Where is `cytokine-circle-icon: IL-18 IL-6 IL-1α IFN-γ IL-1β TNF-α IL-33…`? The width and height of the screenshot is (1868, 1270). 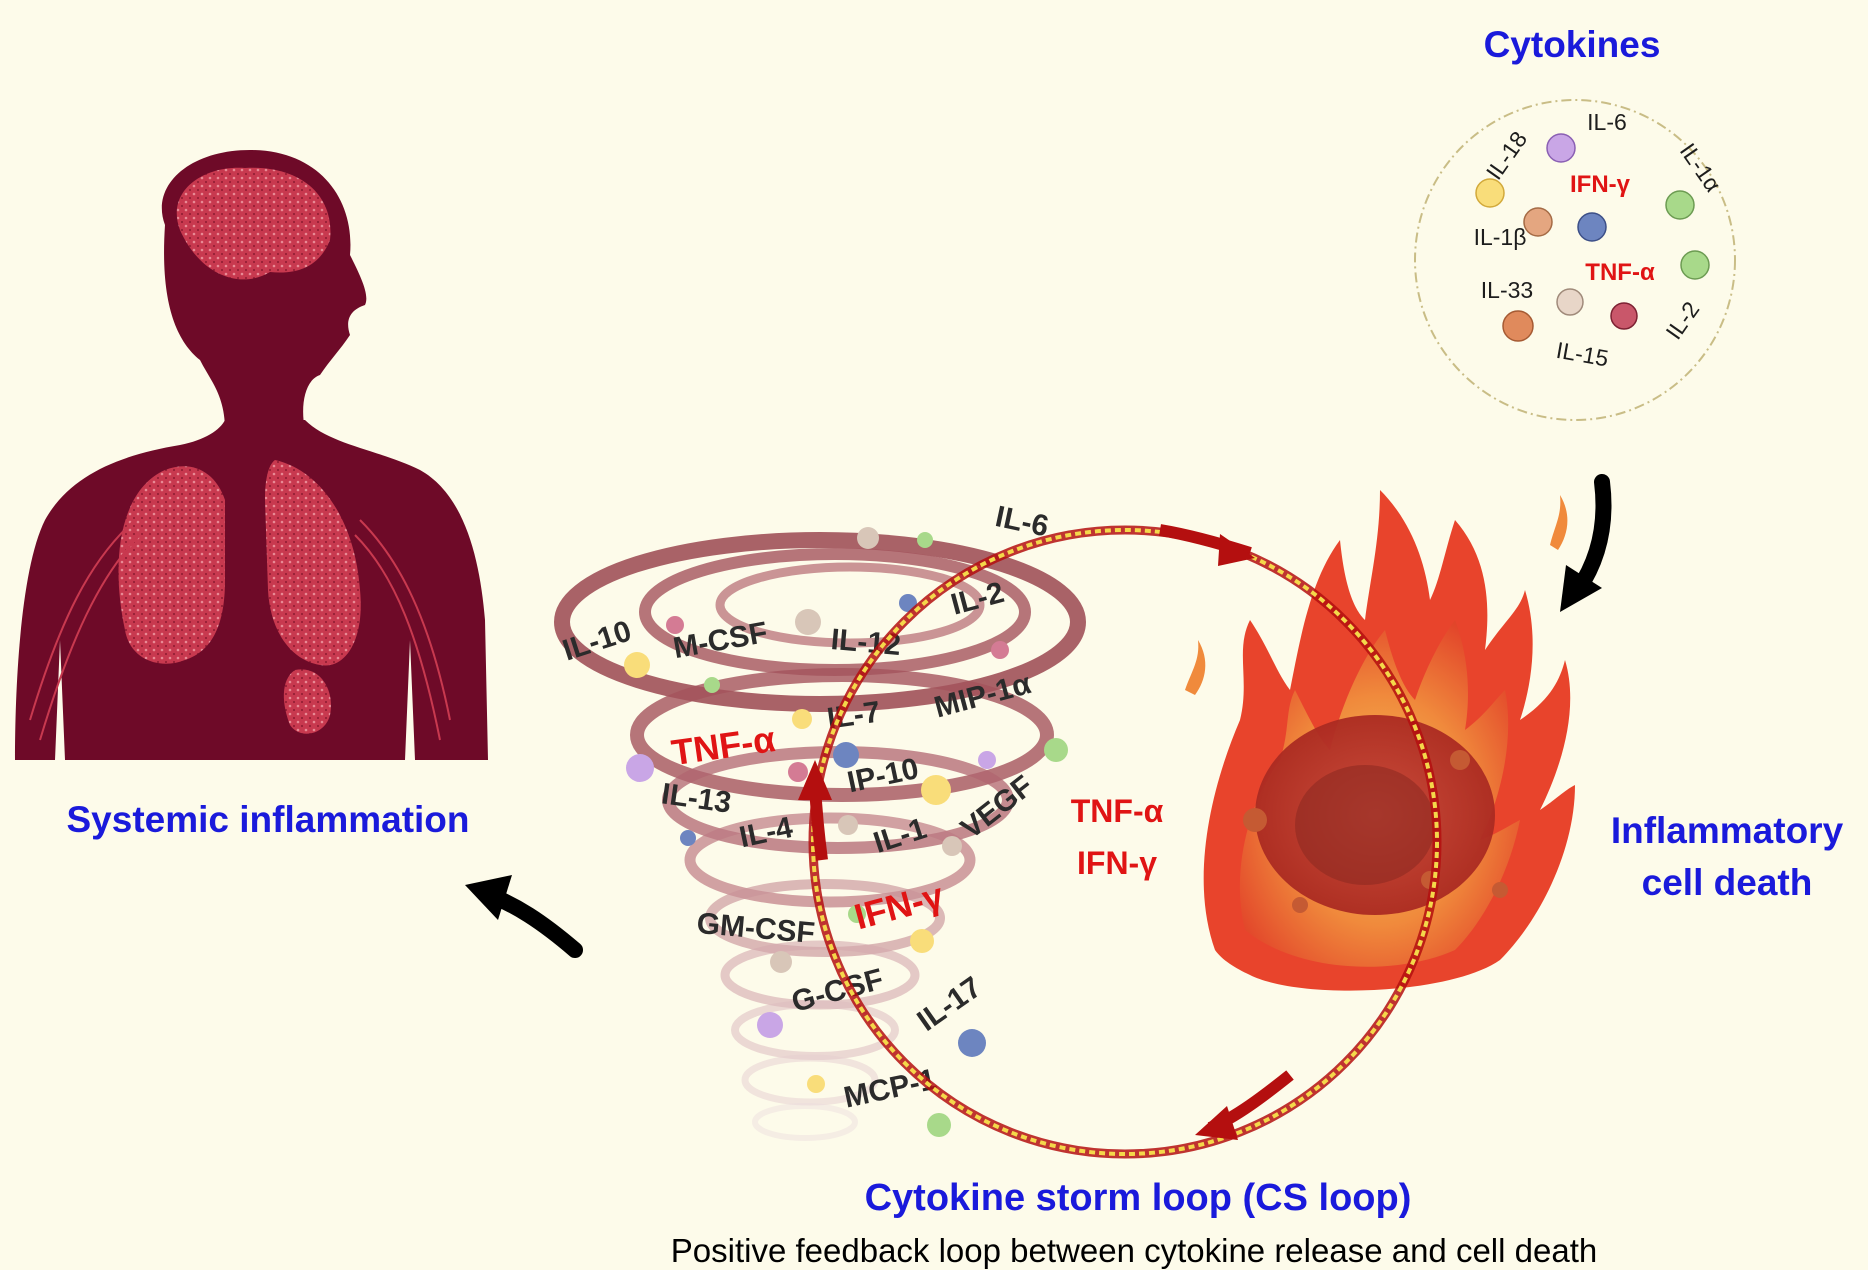
cytokine-circle-icon: IL-18 IL-6 IL-1α IFN-γ IL-1β TNF-α IL-33… is located at coordinates (1575, 260).